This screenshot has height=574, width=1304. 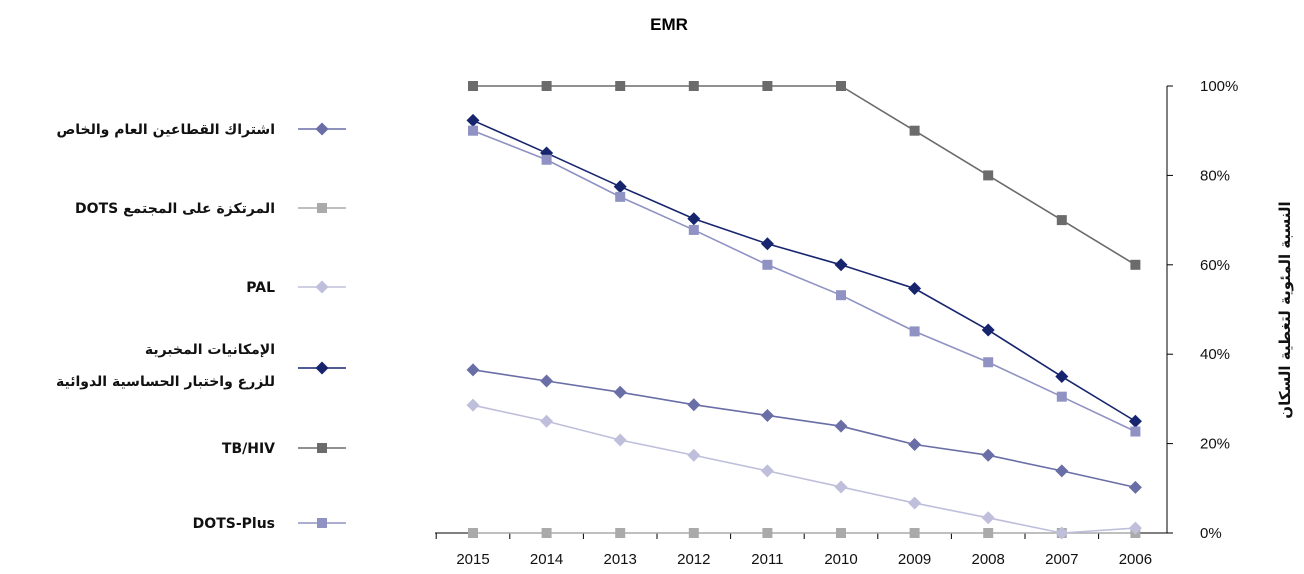 What do you see at coordinates (472, 559) in the screenshot?
I see `x-tick-label: 2015` at bounding box center [472, 559].